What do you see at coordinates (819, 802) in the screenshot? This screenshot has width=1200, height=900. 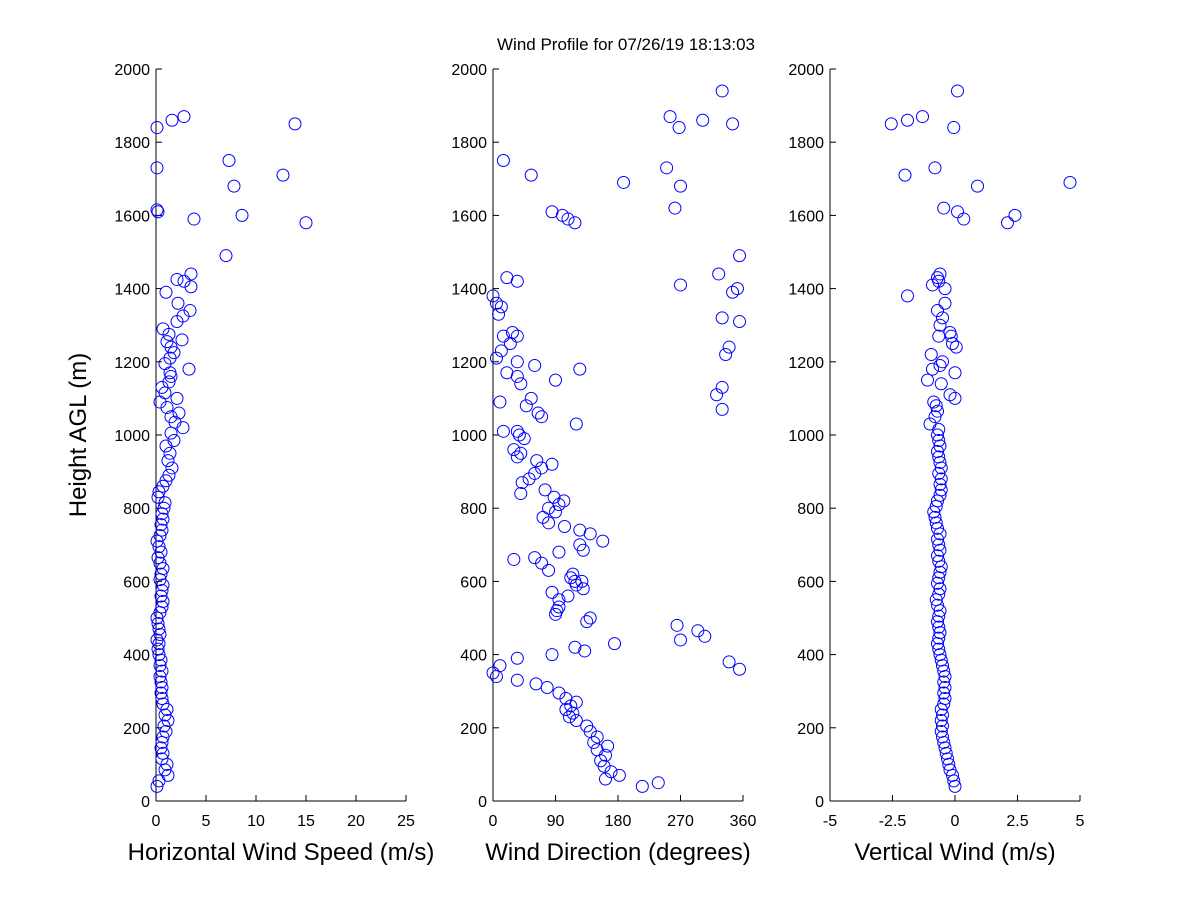 I see `y-tick-label: 0` at bounding box center [819, 802].